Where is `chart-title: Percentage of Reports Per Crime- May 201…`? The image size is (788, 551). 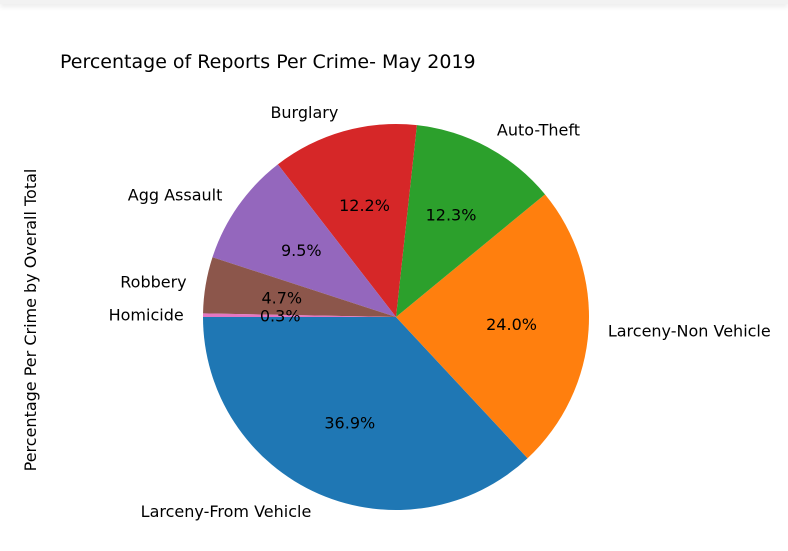
chart-title: Percentage of Reports Per Crime- May 201… is located at coordinates (268, 62).